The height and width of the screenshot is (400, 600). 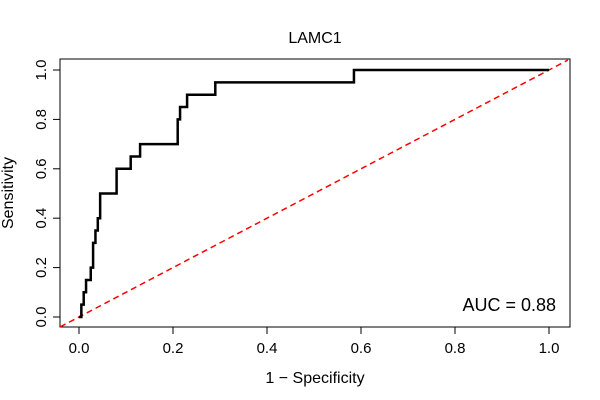 What do you see at coordinates (8, 193) in the screenshot?
I see `y-axis-label: Sensitivity` at bounding box center [8, 193].